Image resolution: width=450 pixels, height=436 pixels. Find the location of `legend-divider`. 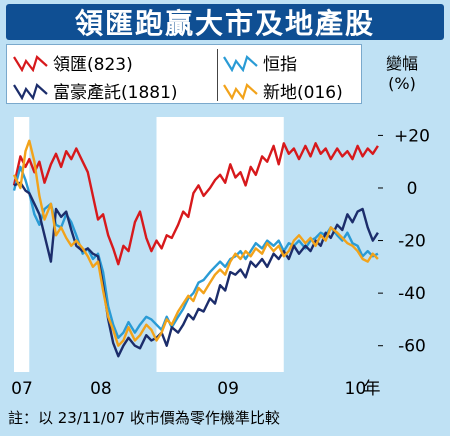

legend-divider is located at coordinates (217, 75).